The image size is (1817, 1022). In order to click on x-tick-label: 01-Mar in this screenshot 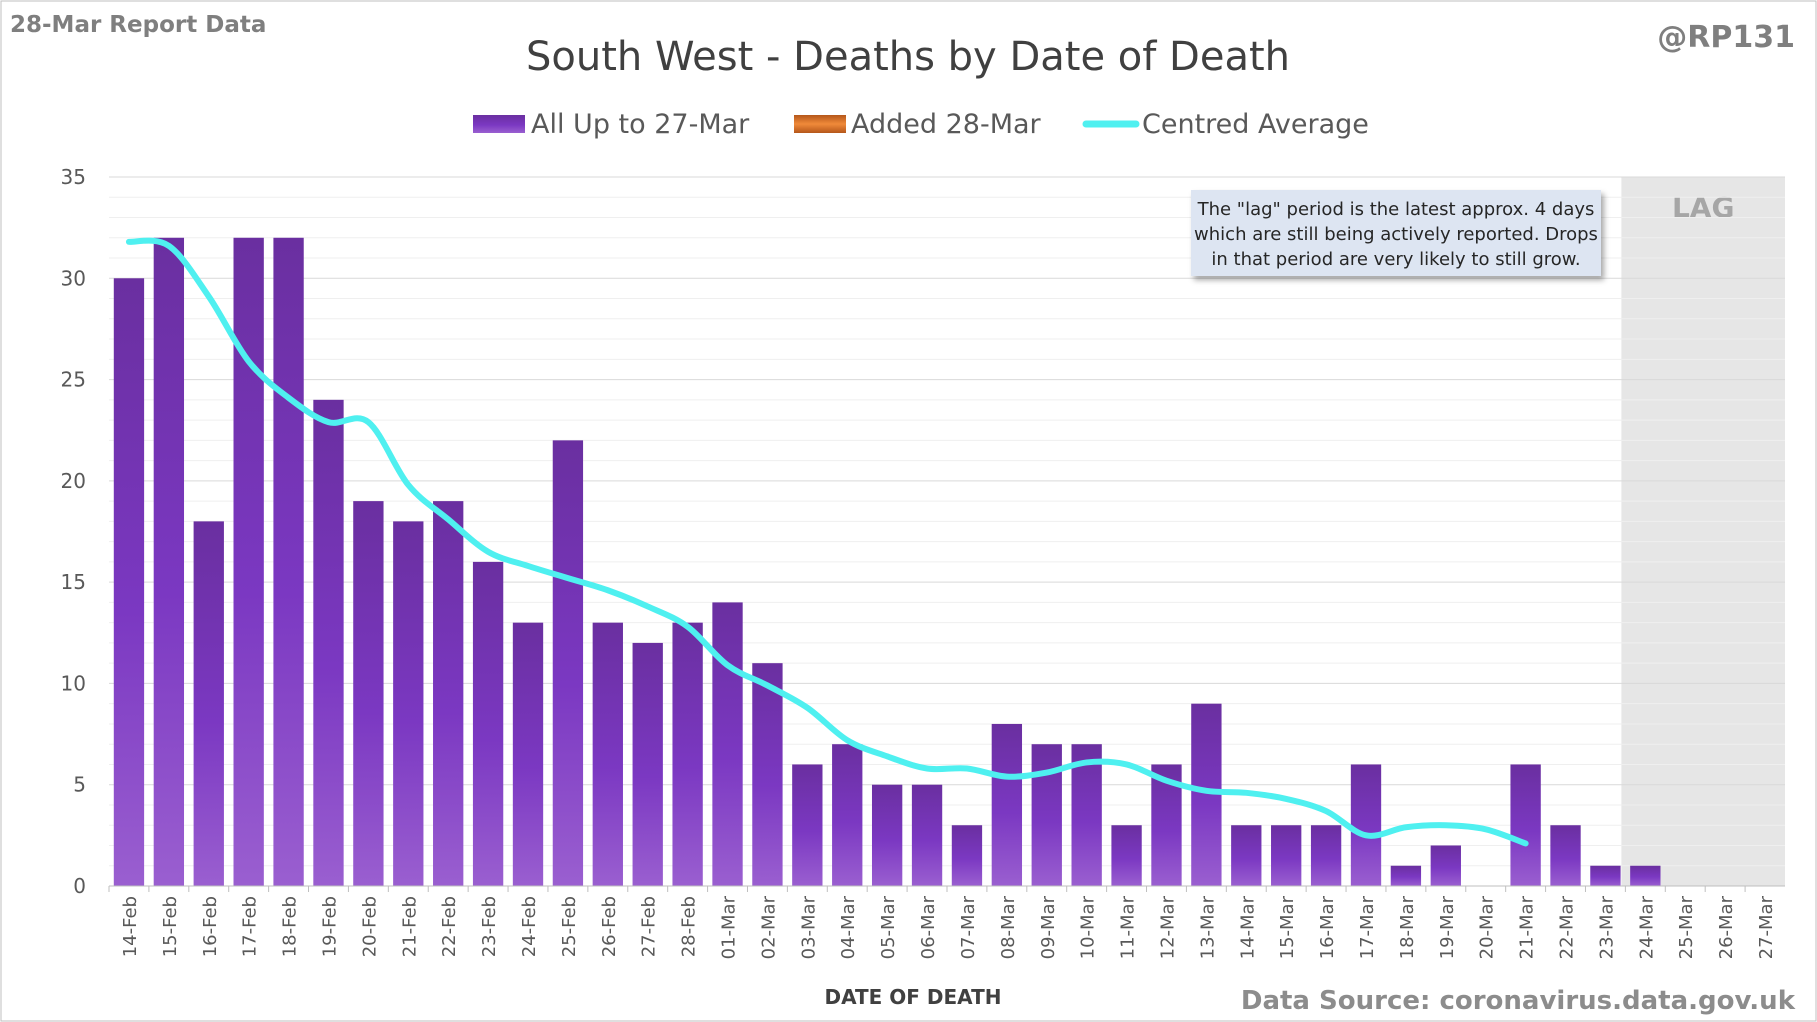, I will do `click(729, 927)`.